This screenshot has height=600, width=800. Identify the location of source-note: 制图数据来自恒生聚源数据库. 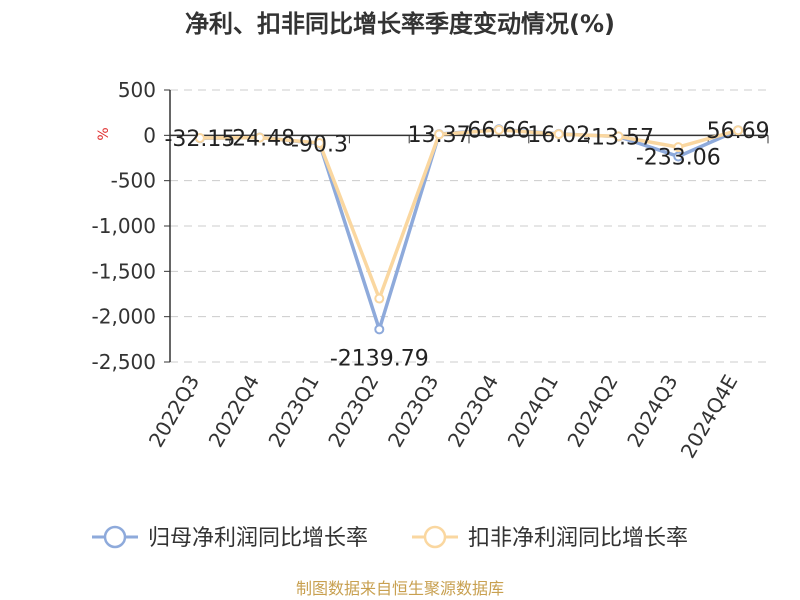
(400, 588).